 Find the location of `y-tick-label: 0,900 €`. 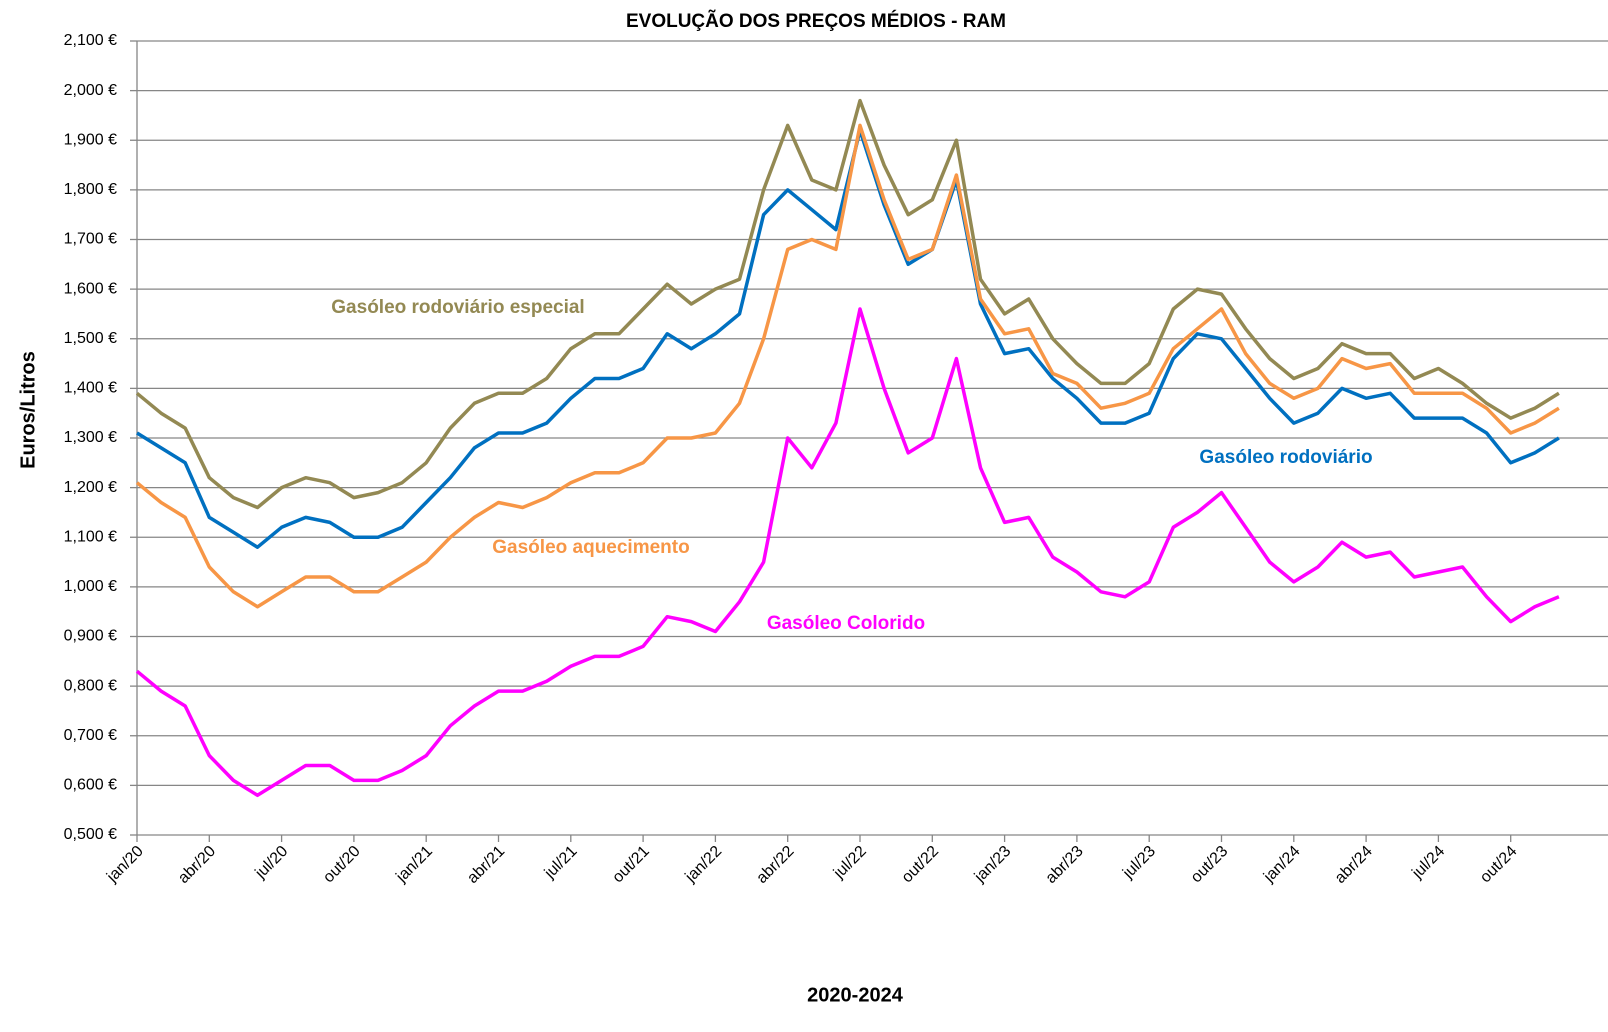

y-tick-label: 0,900 € is located at coordinates (90, 636).